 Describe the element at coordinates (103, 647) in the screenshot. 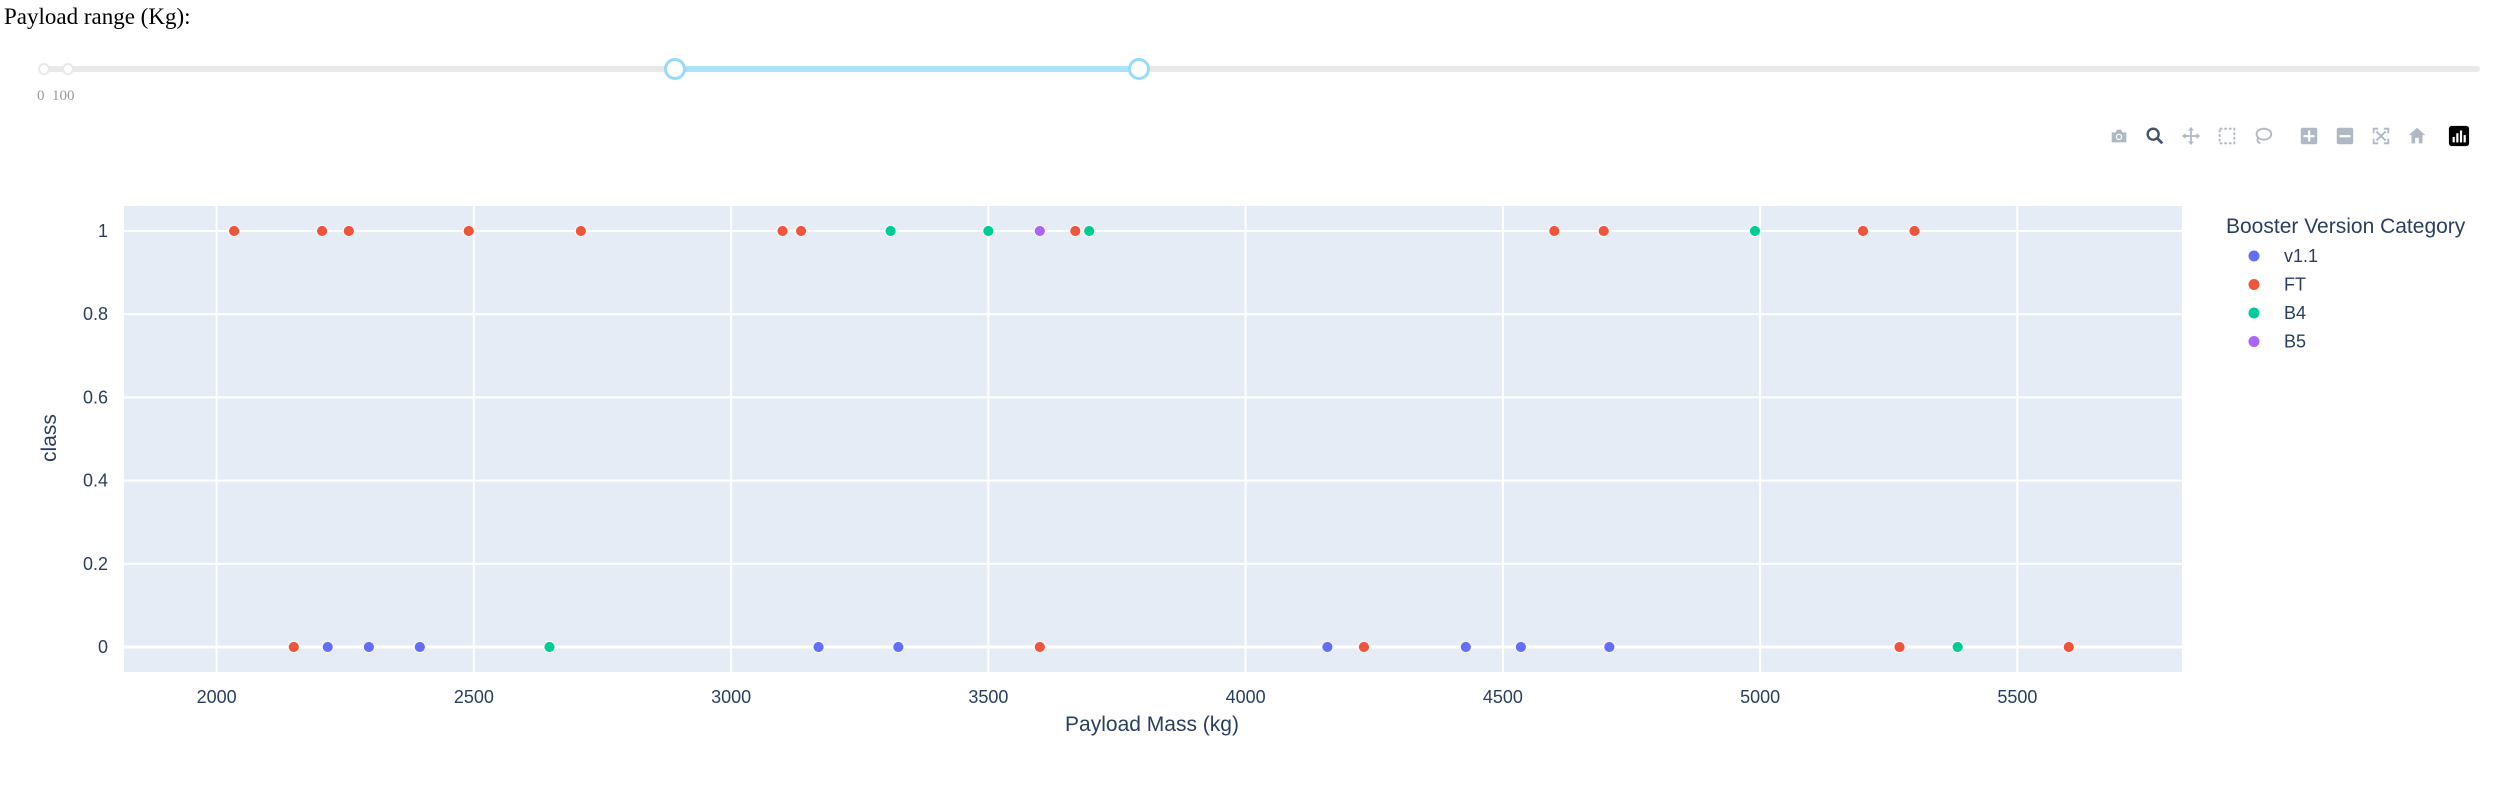

I see `y-tick-label: 0` at that location.